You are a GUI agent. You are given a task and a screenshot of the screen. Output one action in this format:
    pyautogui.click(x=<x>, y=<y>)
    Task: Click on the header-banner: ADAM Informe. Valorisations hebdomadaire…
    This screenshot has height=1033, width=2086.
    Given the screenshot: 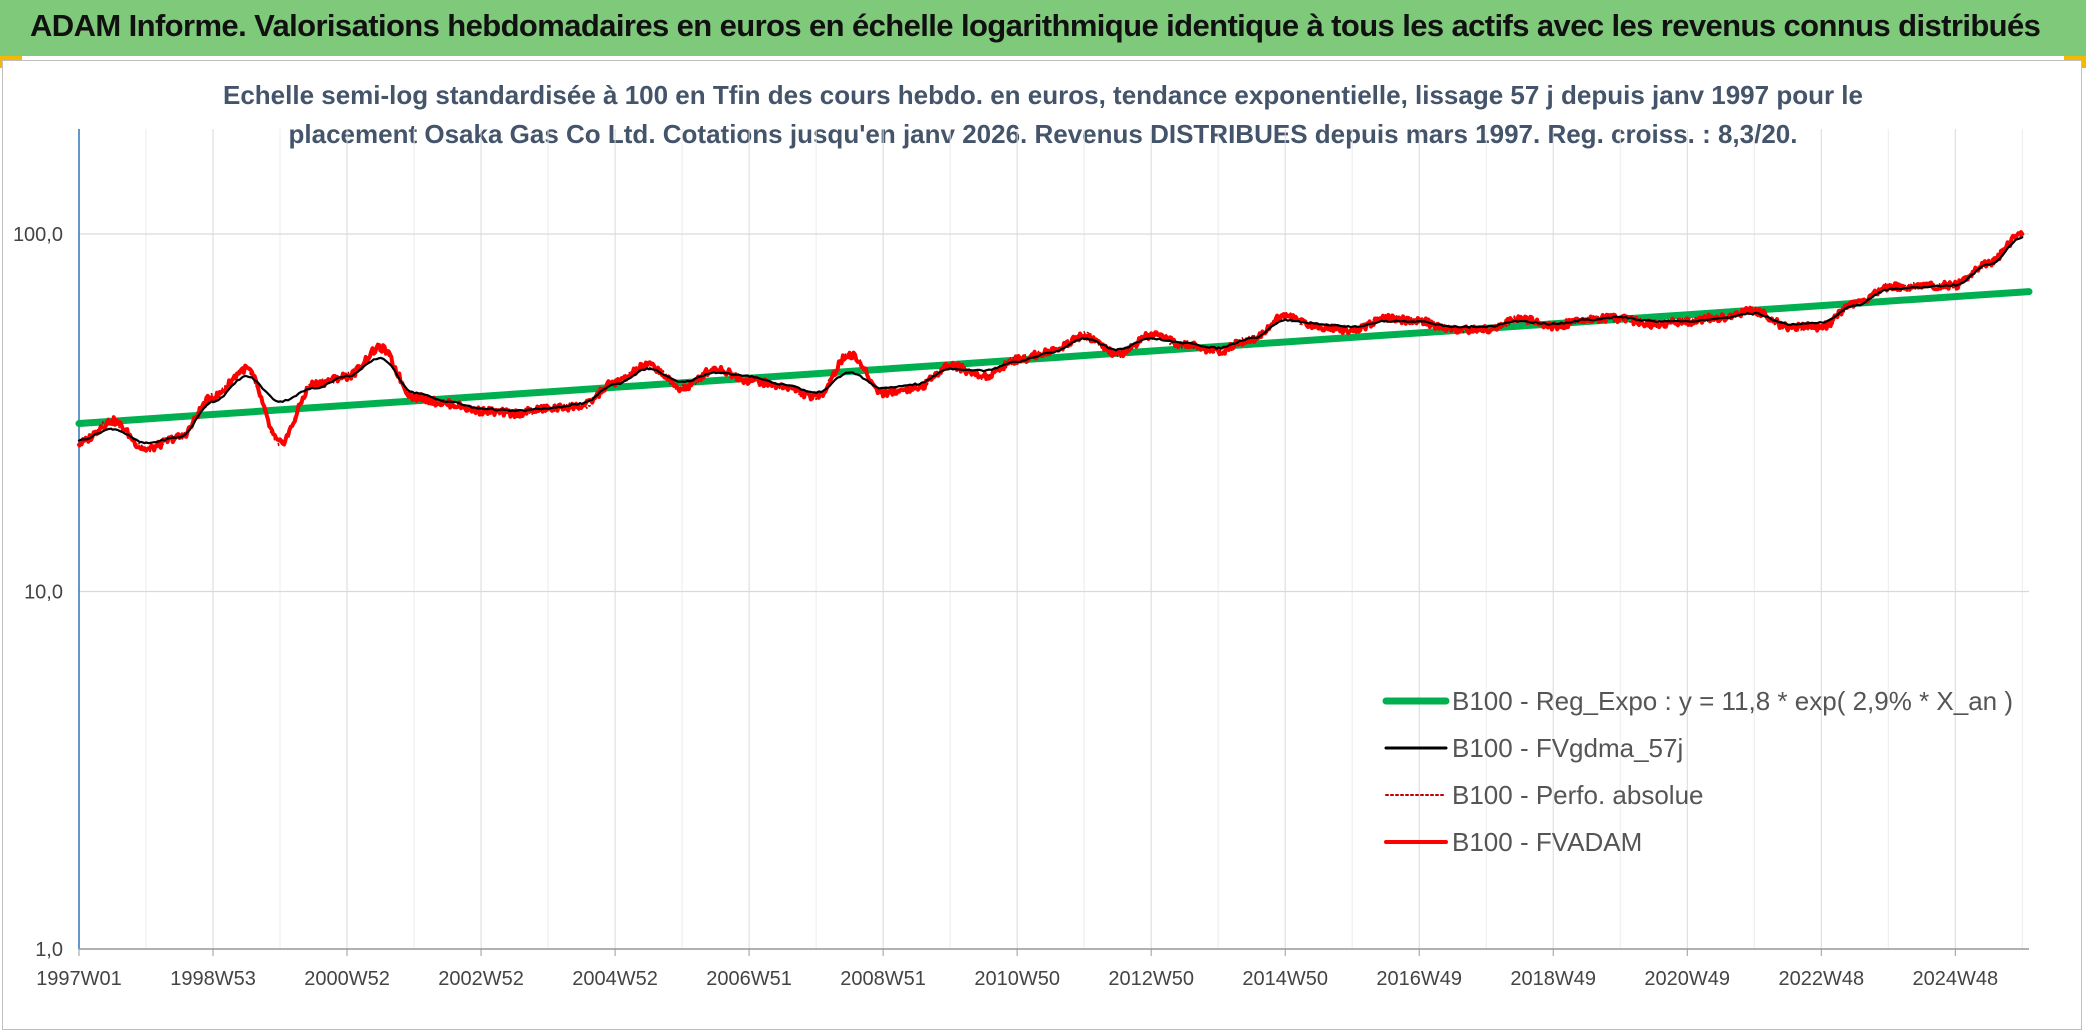 What is the action you would take?
    pyautogui.click(x=1043, y=28)
    